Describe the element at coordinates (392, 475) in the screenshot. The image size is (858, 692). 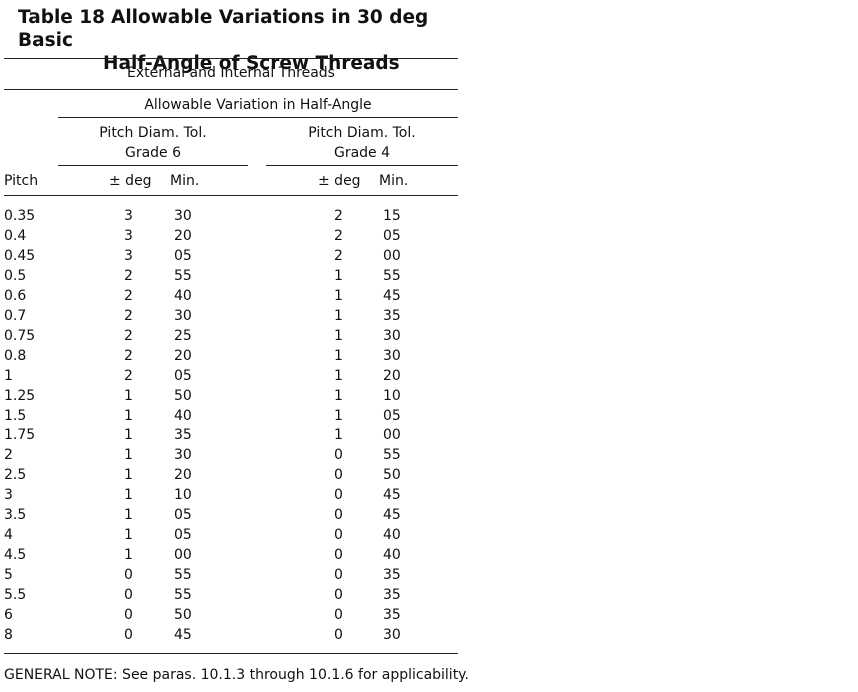
I see `grade4-min-cell: 50` at that location.